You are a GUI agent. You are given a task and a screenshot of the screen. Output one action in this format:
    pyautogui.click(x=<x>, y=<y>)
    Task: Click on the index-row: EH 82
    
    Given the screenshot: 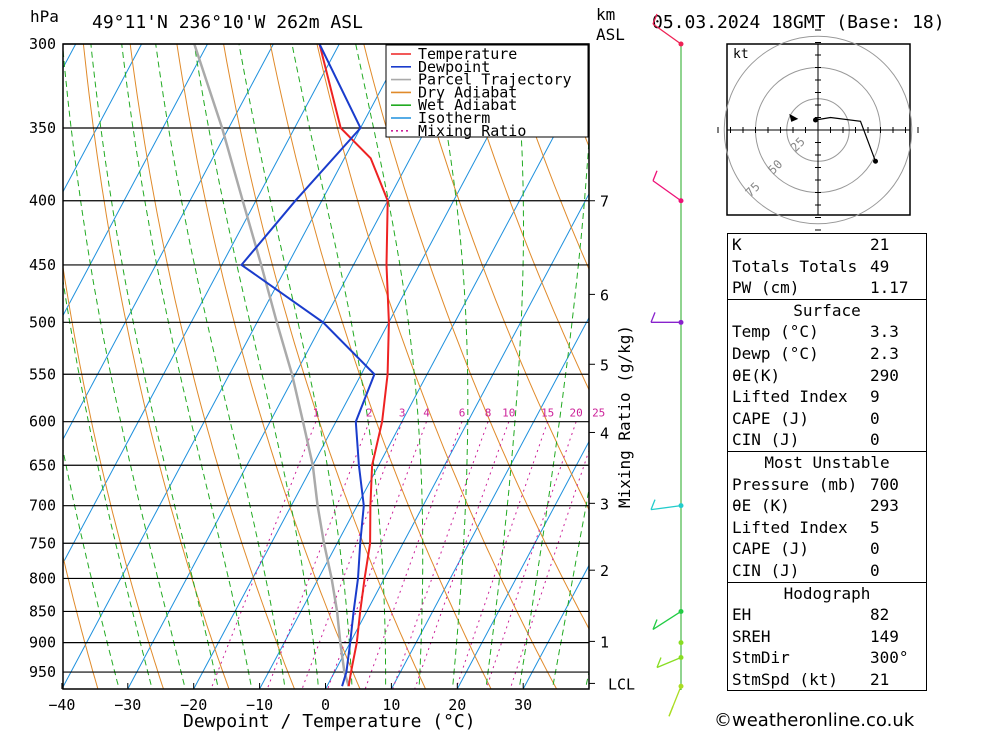 What is the action you would take?
    pyautogui.click(x=827, y=615)
    